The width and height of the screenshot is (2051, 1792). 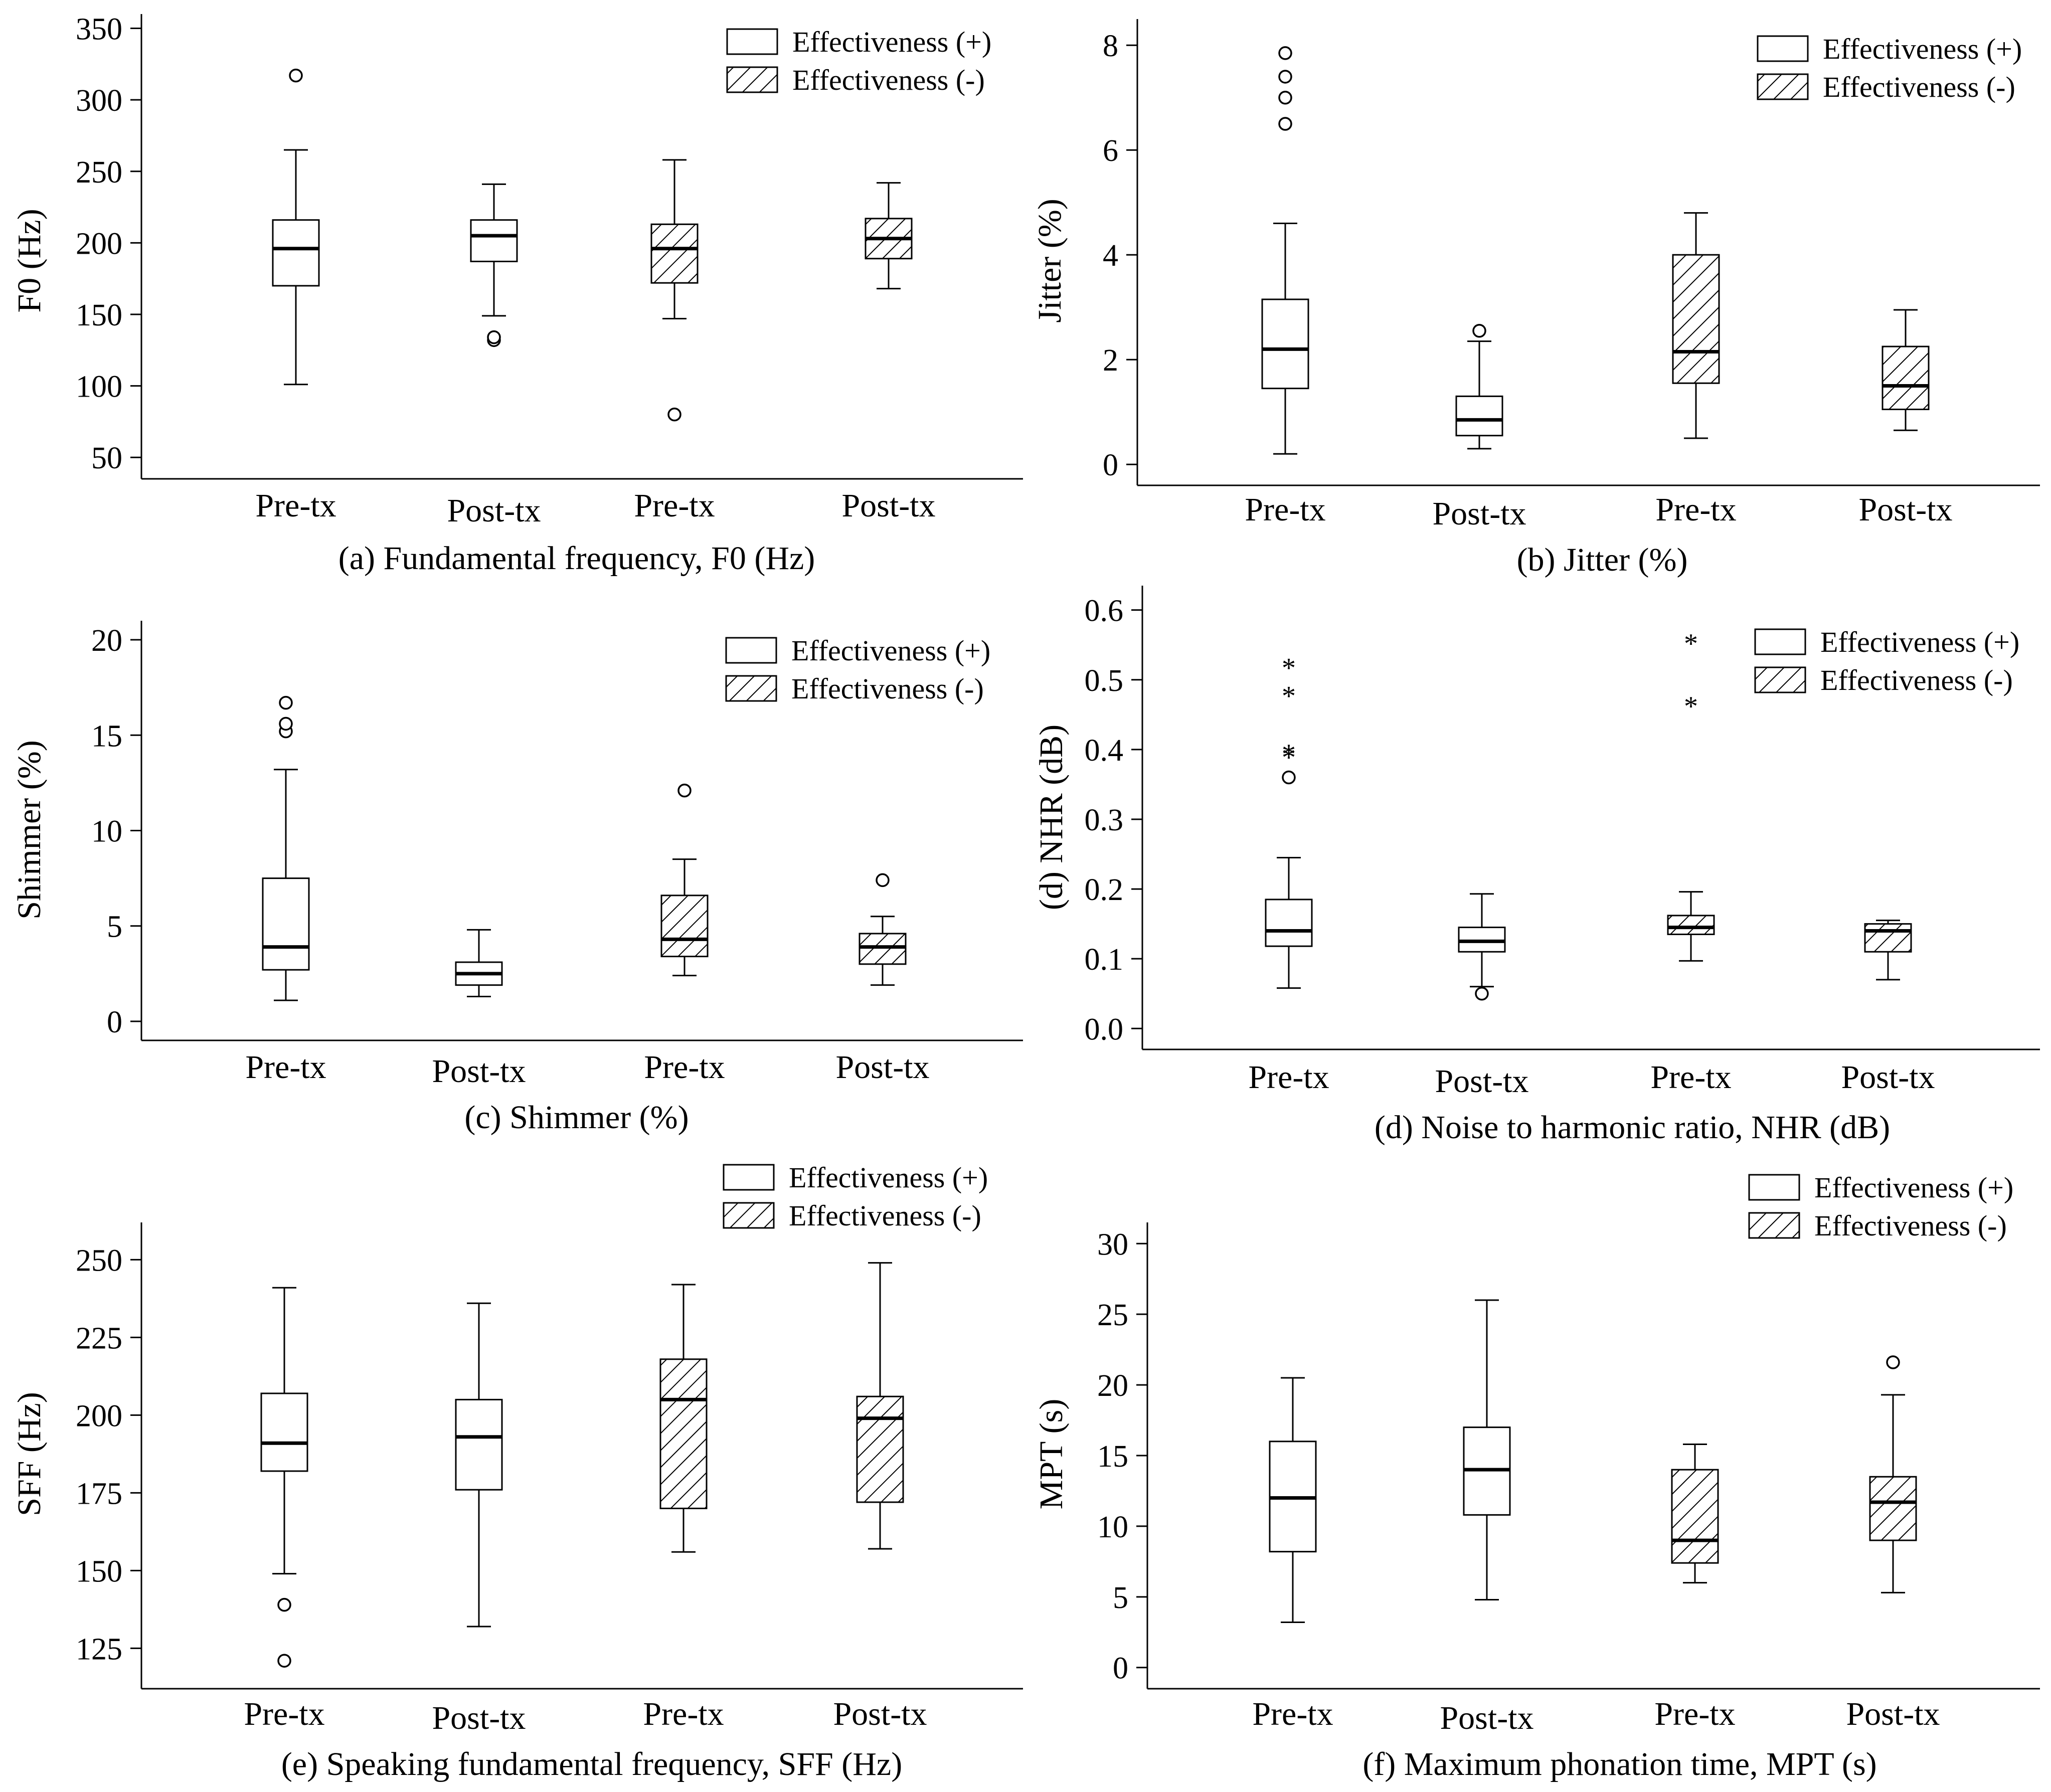 What do you see at coordinates (1603, 560) in the screenshot?
I see `chart-caption: (b) Jitter (%)` at bounding box center [1603, 560].